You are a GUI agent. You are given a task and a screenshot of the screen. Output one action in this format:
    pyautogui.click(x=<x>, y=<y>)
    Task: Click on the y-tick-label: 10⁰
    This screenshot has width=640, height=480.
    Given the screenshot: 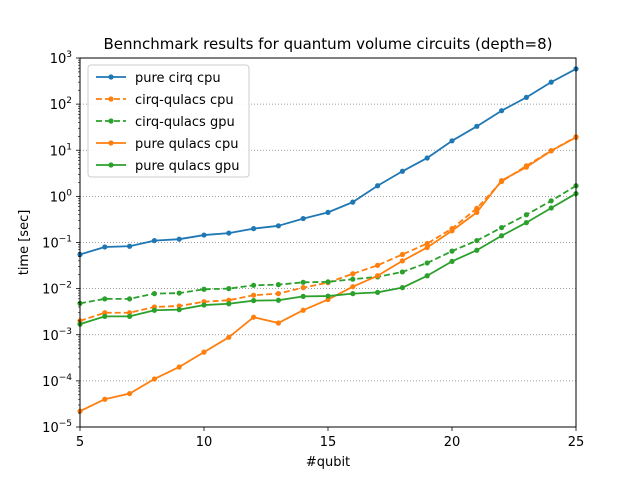 What is the action you would take?
    pyautogui.click(x=61, y=196)
    